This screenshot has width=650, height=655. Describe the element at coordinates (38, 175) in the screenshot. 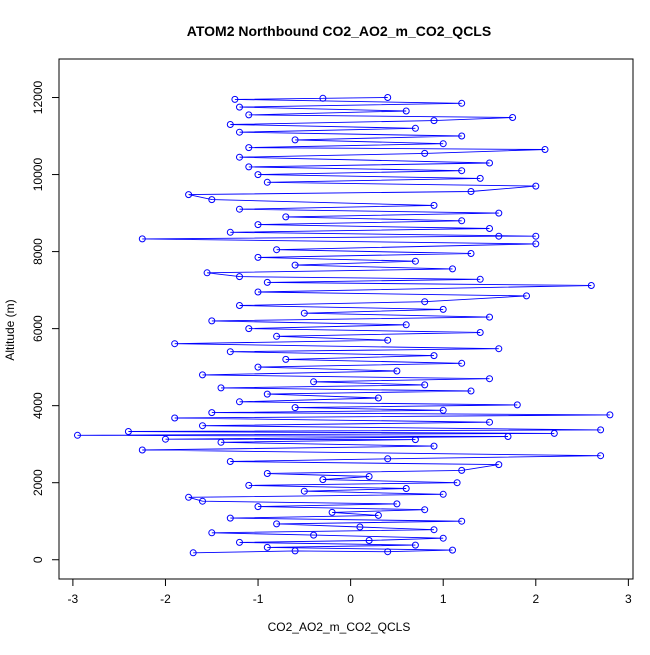

I see `y-tick-label: 10000` at that location.